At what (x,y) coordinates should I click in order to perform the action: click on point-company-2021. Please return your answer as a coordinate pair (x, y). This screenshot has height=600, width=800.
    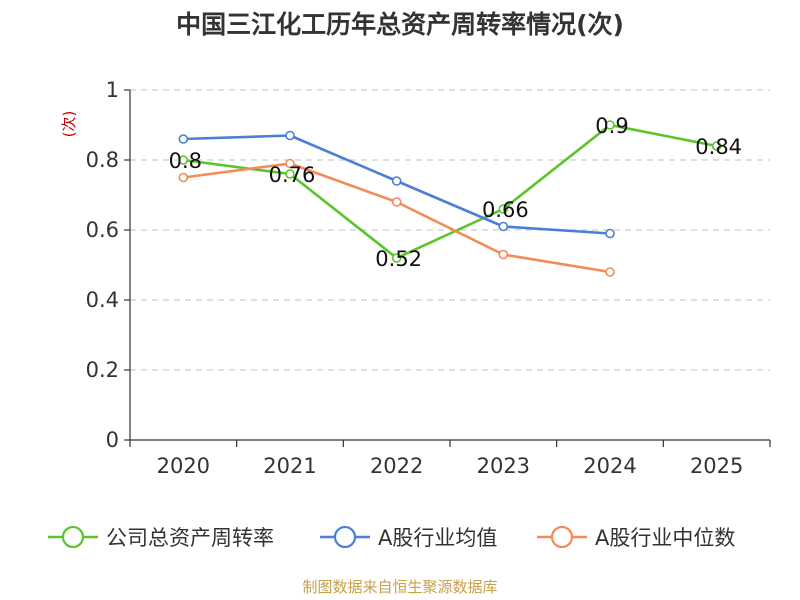
    Looking at the image, I should click on (290, 174).